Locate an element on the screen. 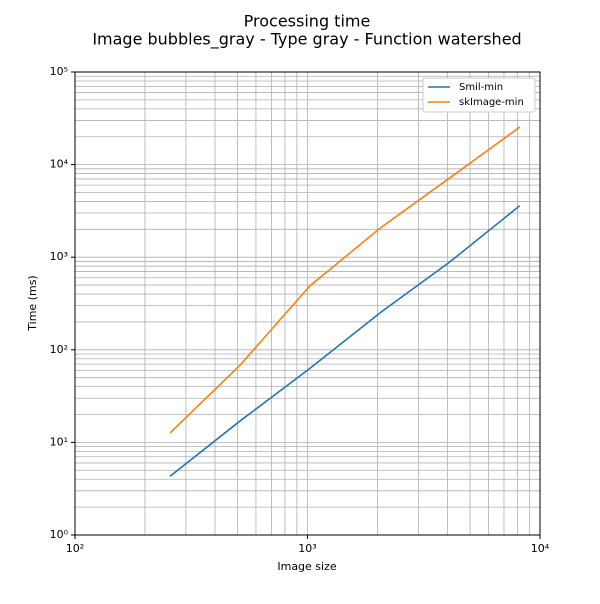  x-tick-label: 10⁴ is located at coordinates (540, 548).